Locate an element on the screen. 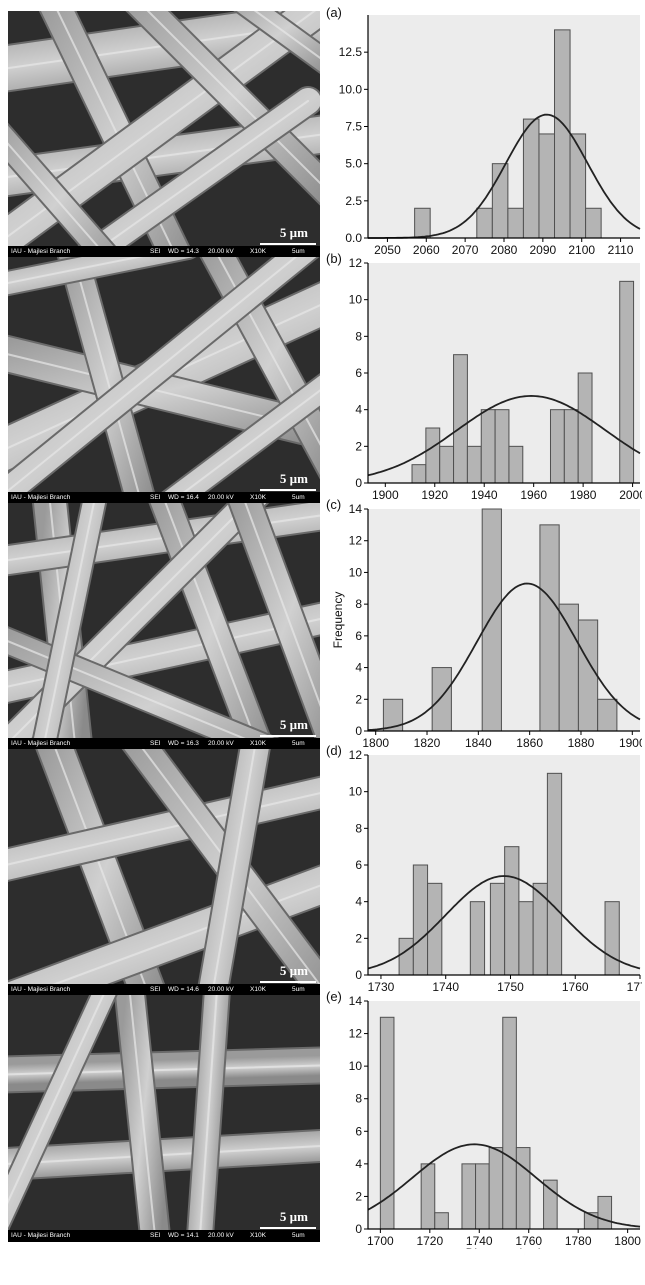 Image resolution: width=645 pixels, height=1285 pixels. x-tick-label: 1760 is located at coordinates (575, 987).